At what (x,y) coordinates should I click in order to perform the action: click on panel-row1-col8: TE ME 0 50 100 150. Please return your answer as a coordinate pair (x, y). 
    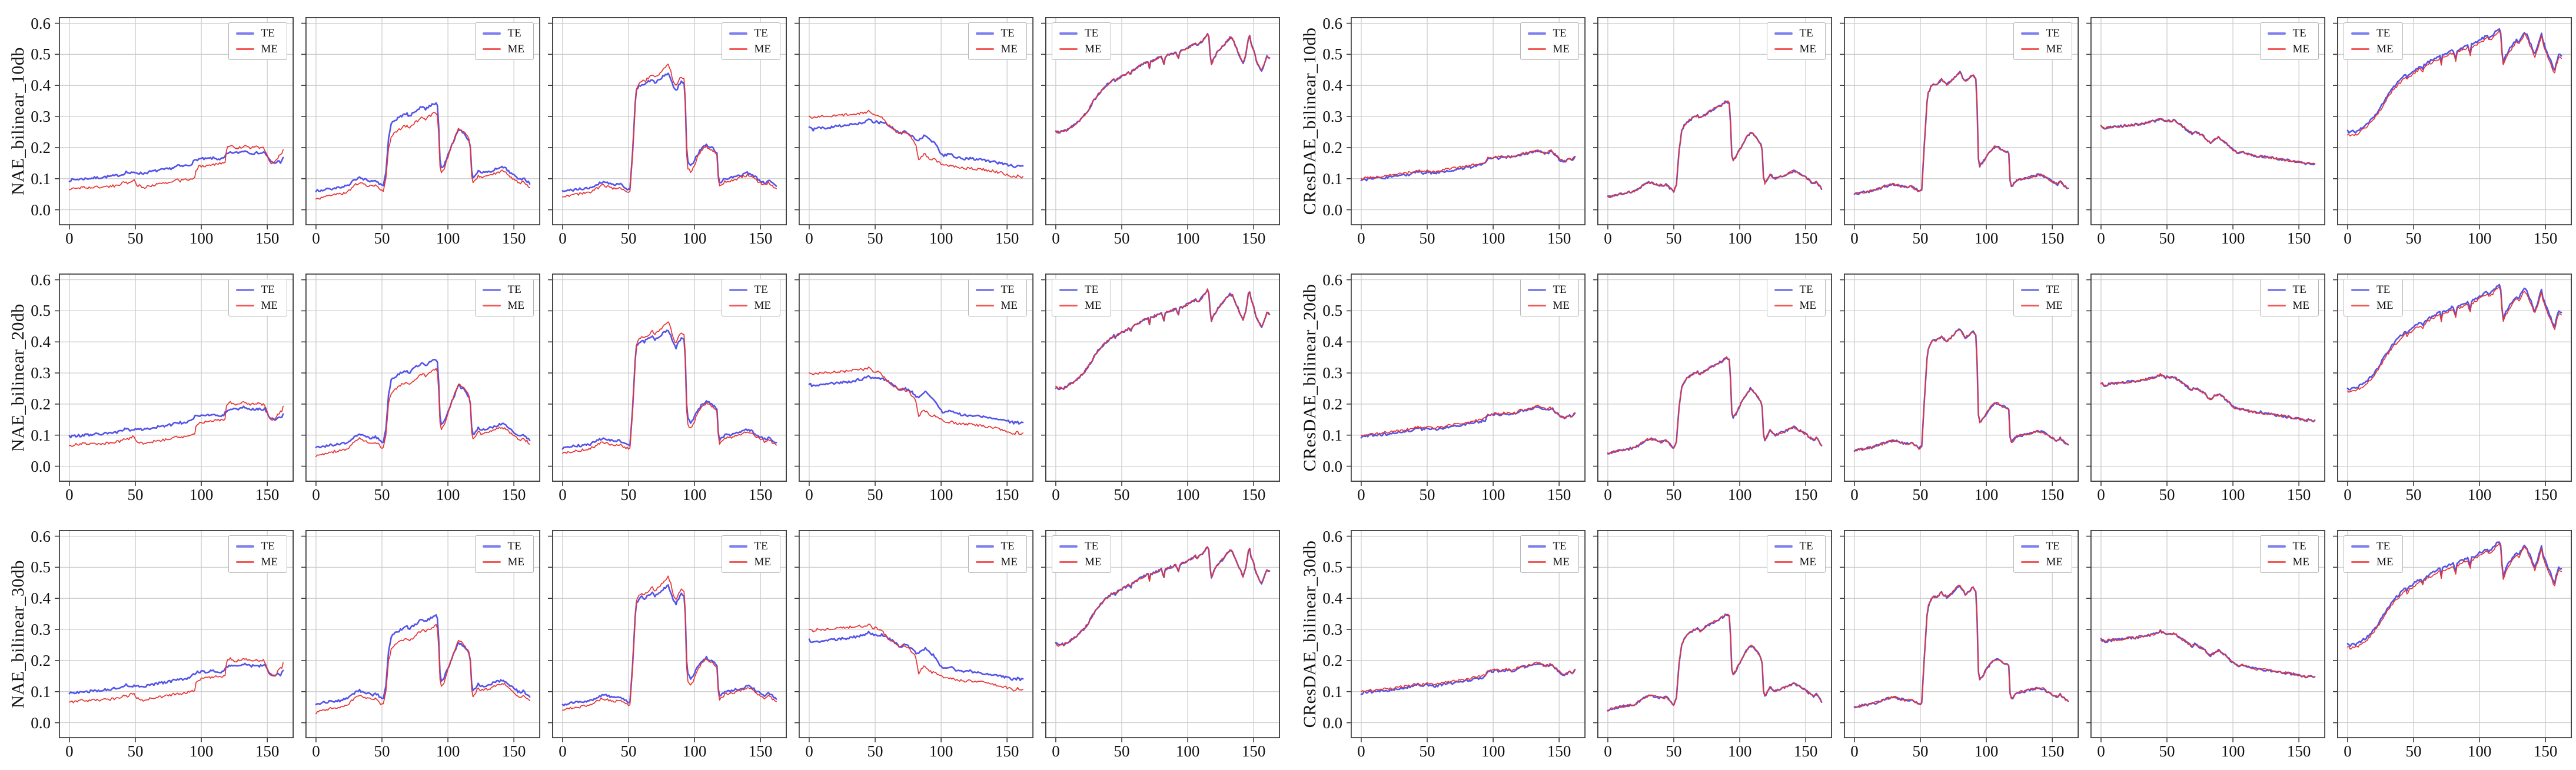
    Looking at the image, I should click on (1959, 128).